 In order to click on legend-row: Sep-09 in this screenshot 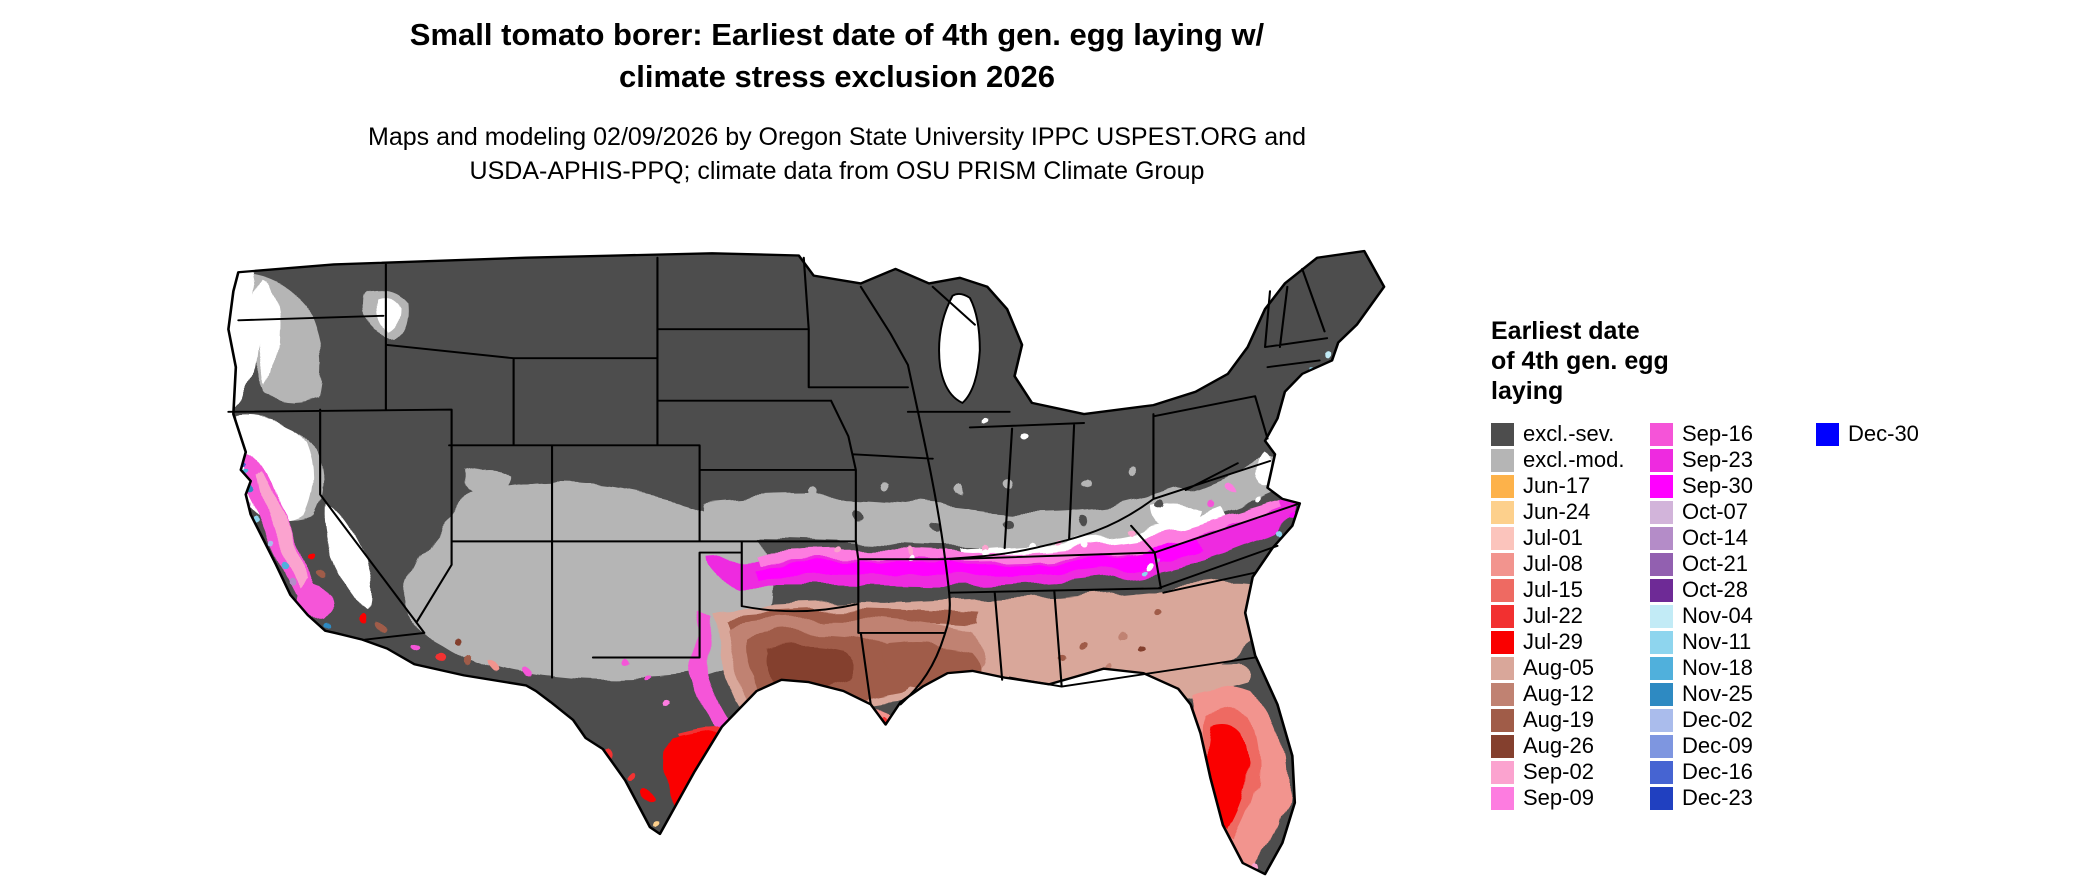, I will do `click(1570, 798)`.